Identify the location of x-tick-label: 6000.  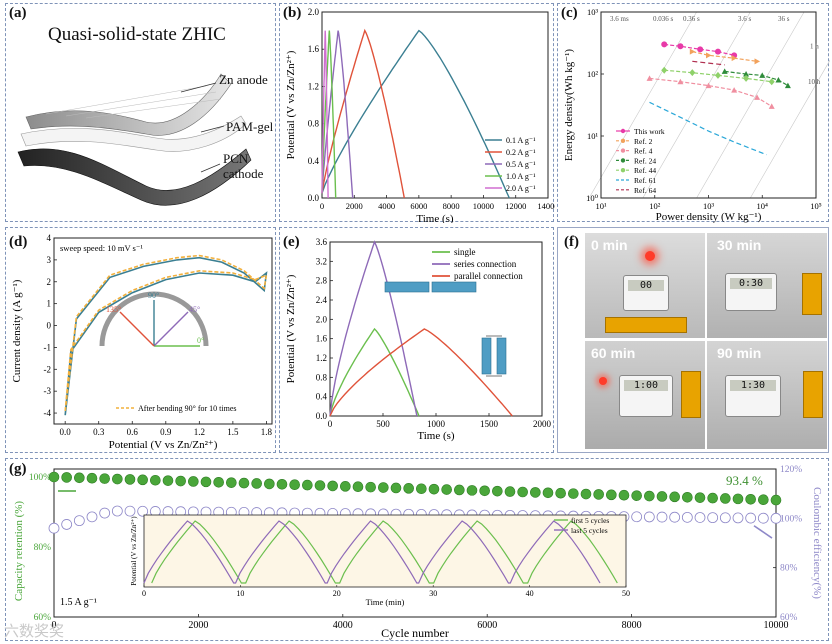
(418, 206).